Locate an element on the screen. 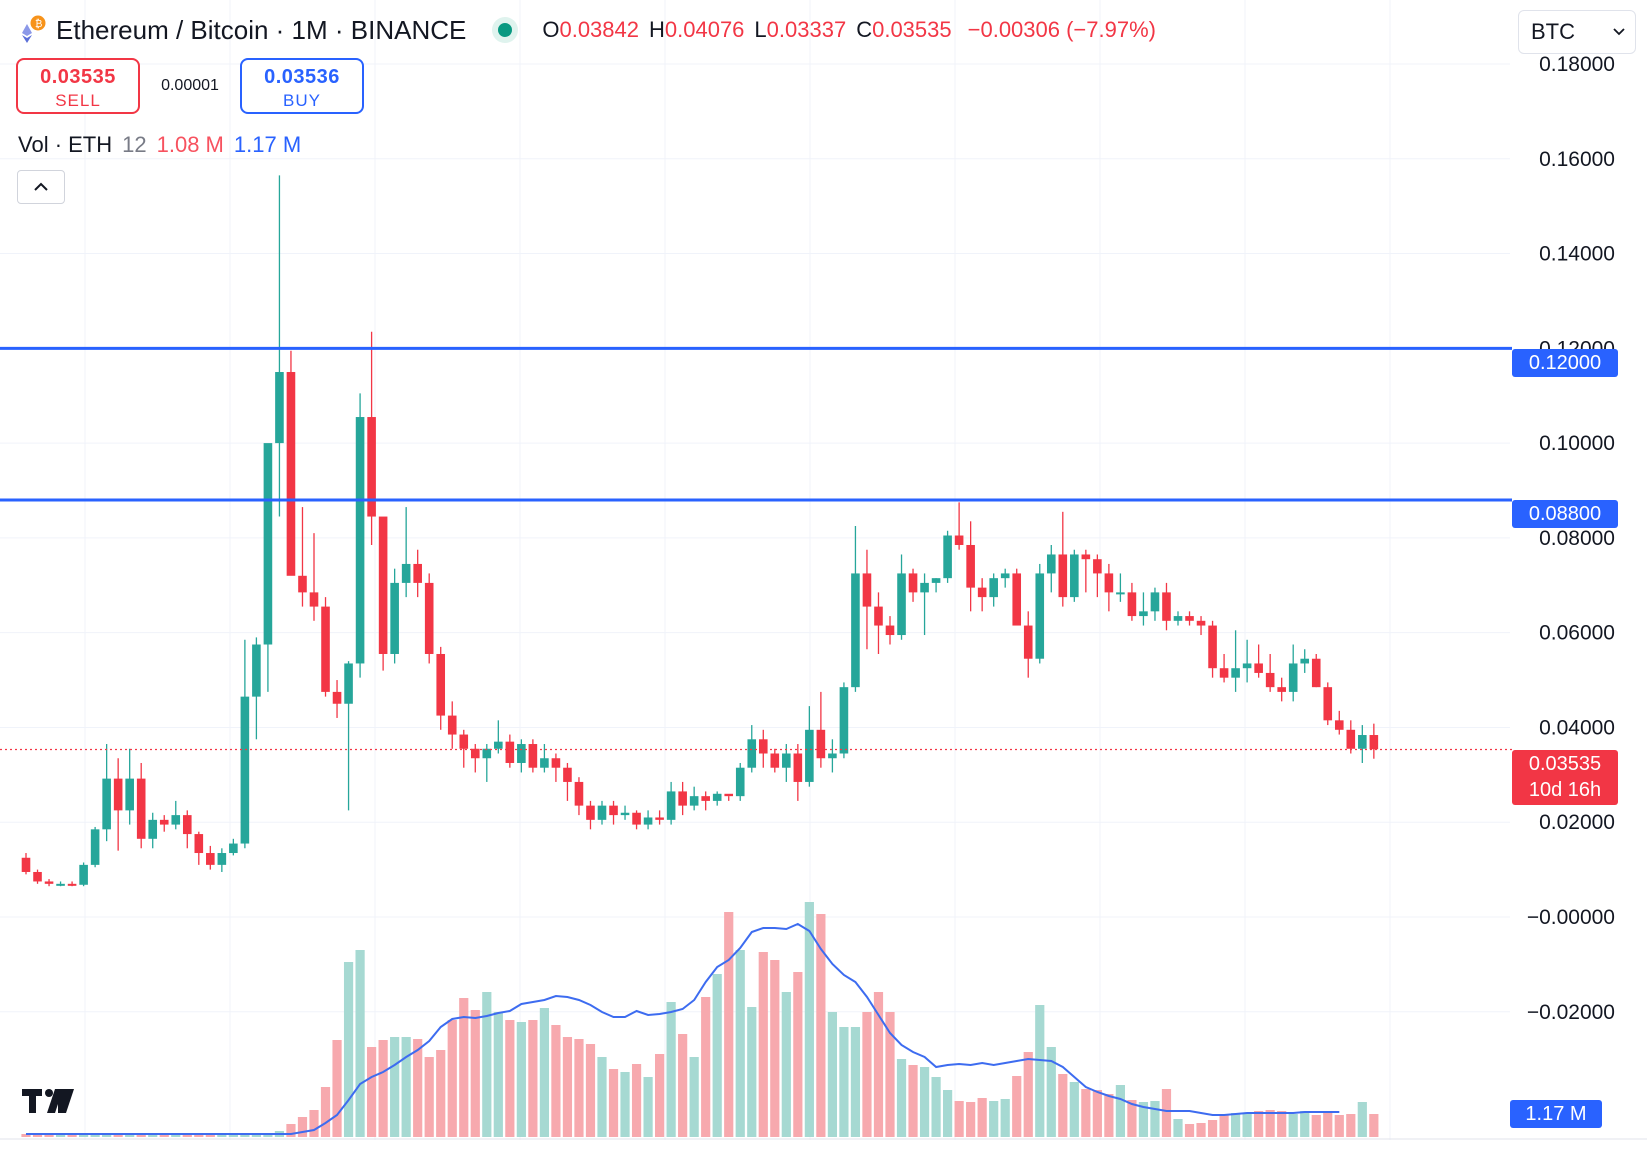  sell-button: 0.03535 SELL is located at coordinates (78, 86).